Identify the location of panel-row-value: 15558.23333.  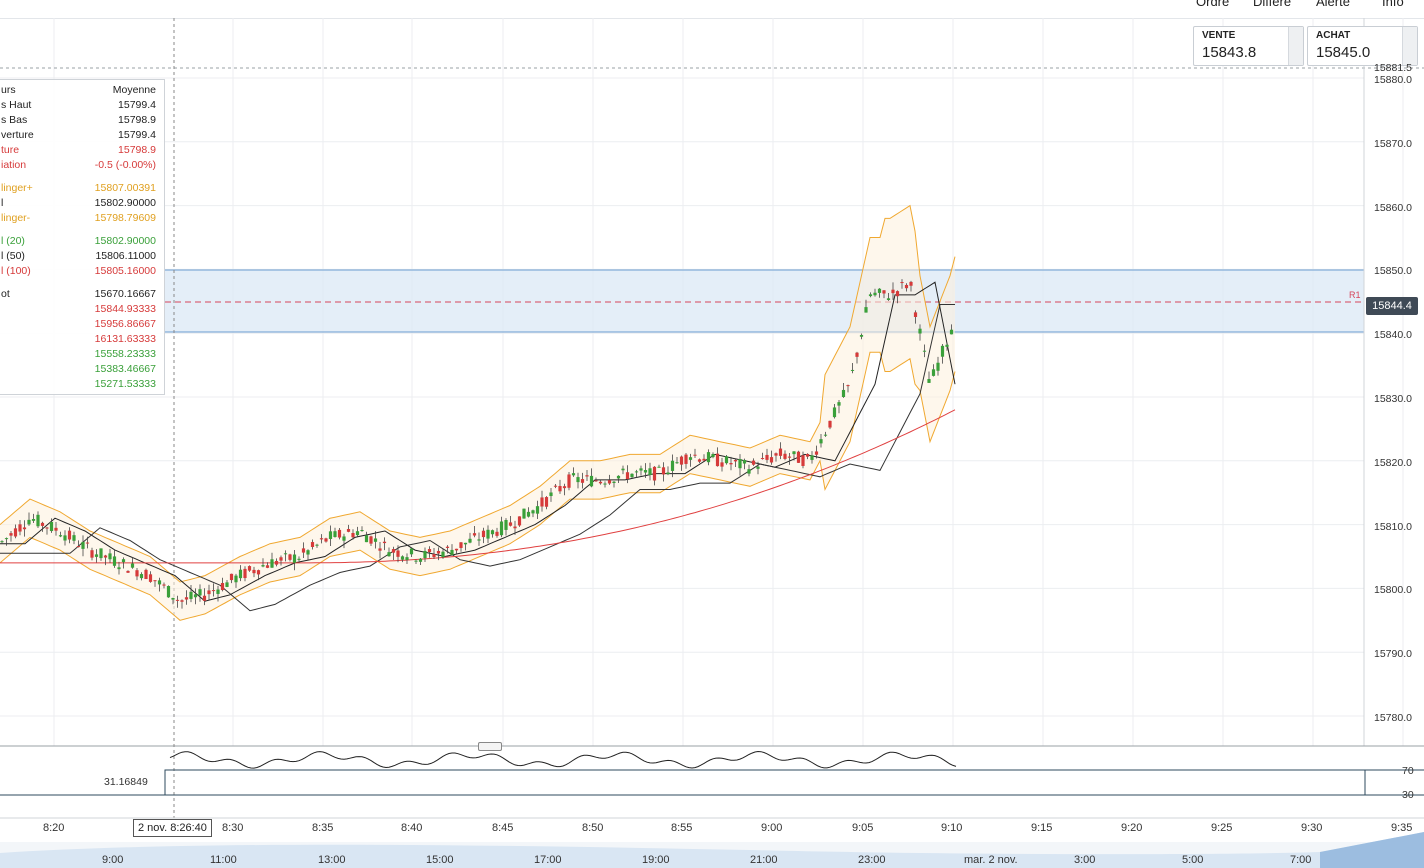
(125, 354).